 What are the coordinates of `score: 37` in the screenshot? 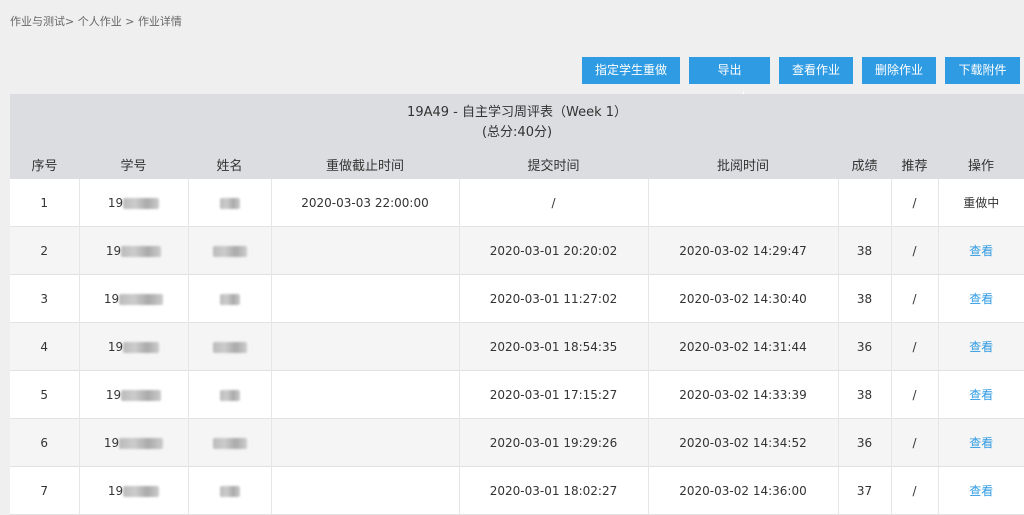 It's located at (864, 490).